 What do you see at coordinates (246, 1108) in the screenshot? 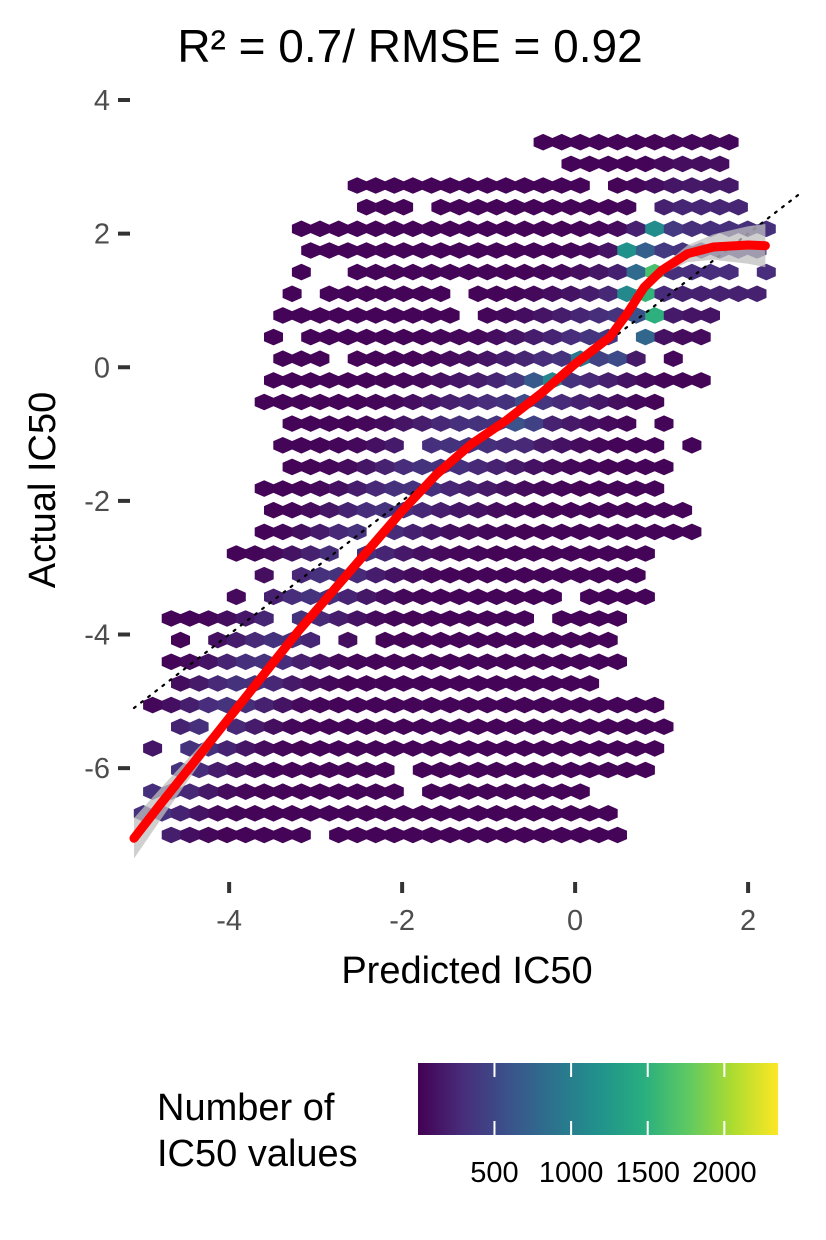
I see `legend-title-line-1: Number of` at bounding box center [246, 1108].